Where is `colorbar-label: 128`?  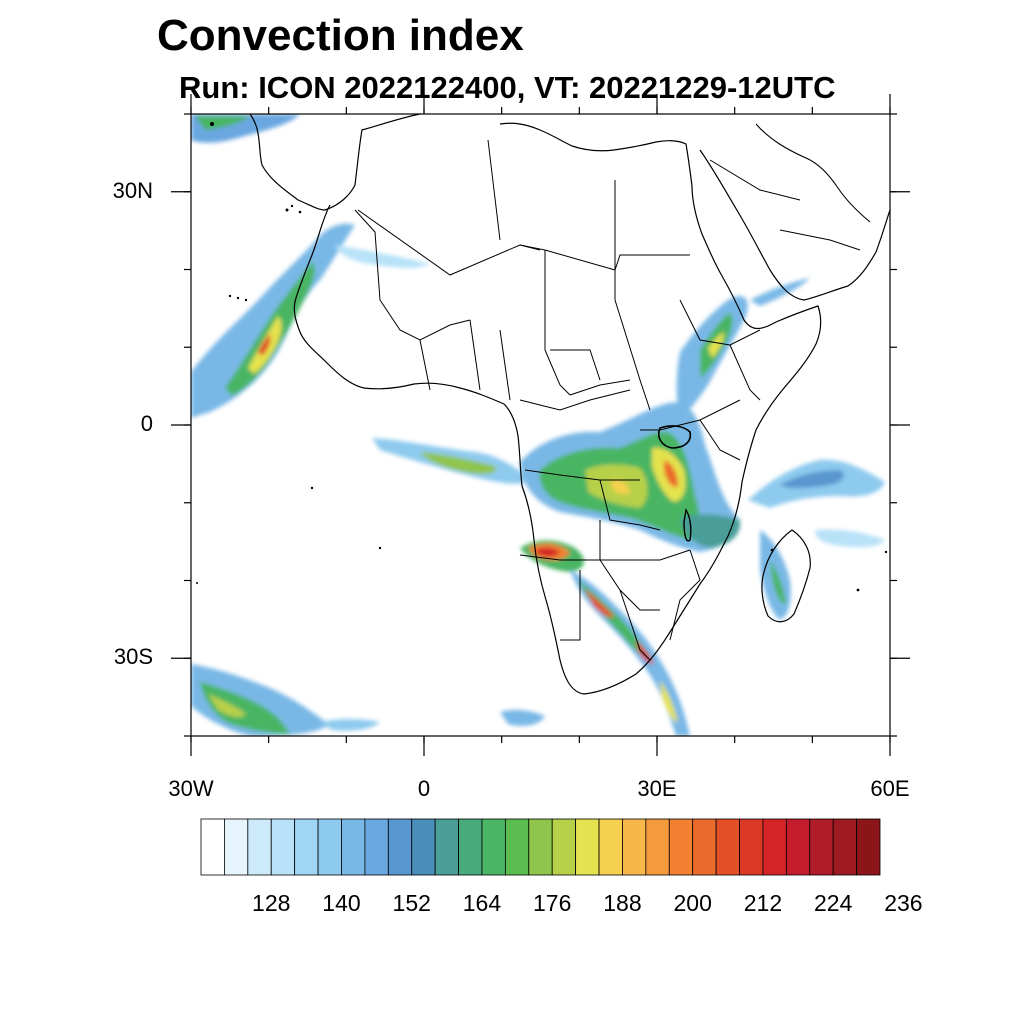 colorbar-label: 128 is located at coordinates (271, 903).